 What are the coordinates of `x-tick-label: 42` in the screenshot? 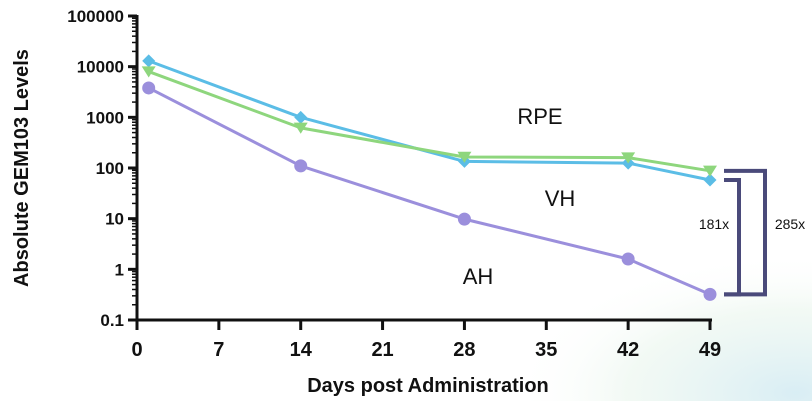 It's located at (628, 350).